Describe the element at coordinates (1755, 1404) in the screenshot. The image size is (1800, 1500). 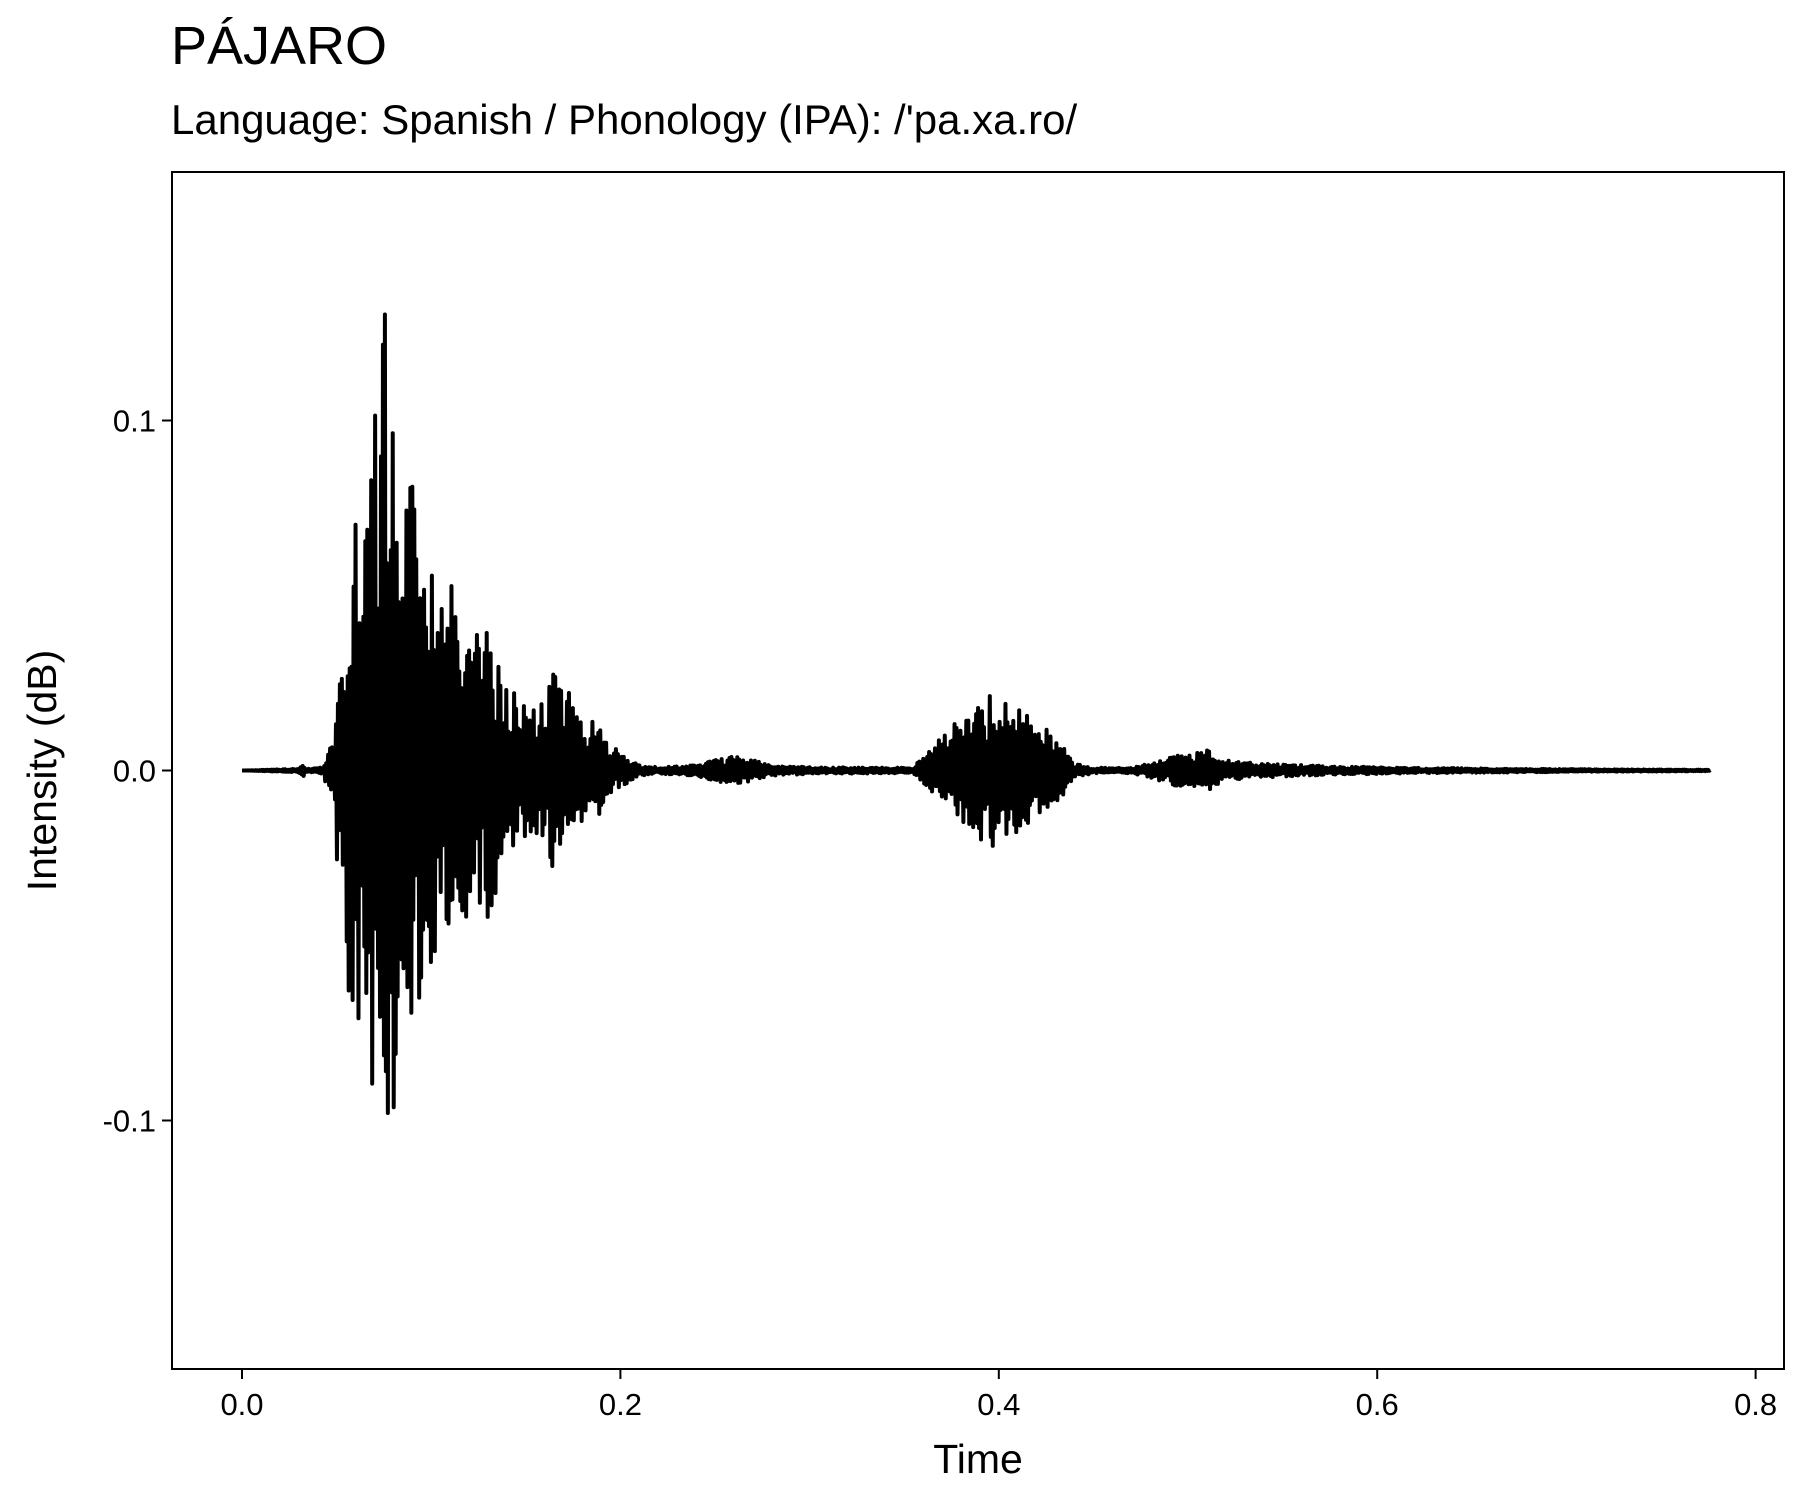
I see `x-tick-label: 0.8` at that location.